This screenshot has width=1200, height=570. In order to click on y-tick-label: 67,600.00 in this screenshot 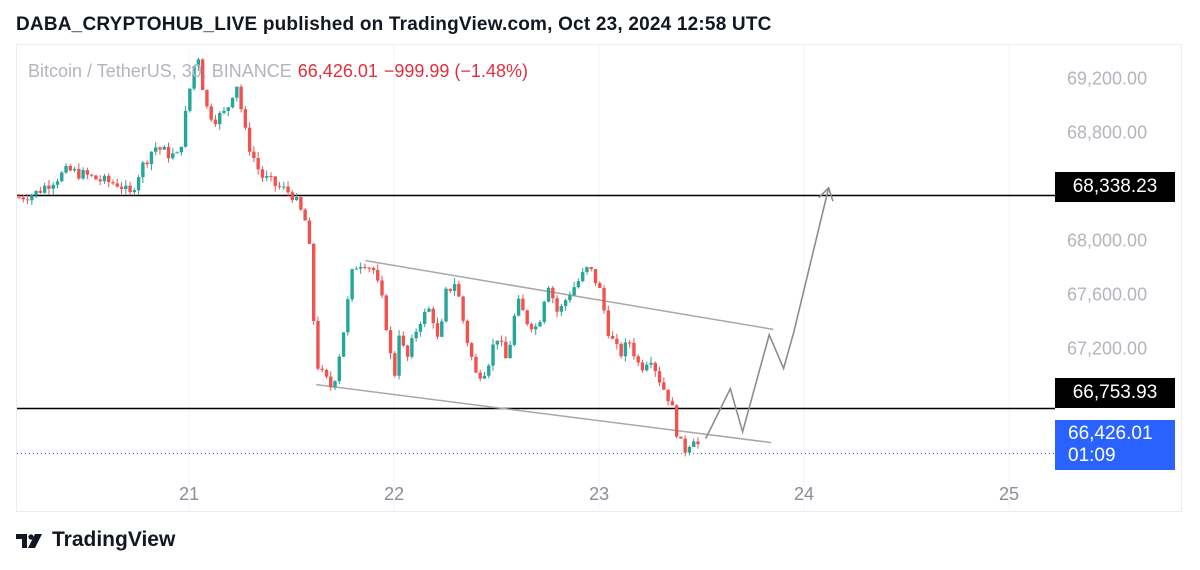, I will do `click(1107, 294)`.